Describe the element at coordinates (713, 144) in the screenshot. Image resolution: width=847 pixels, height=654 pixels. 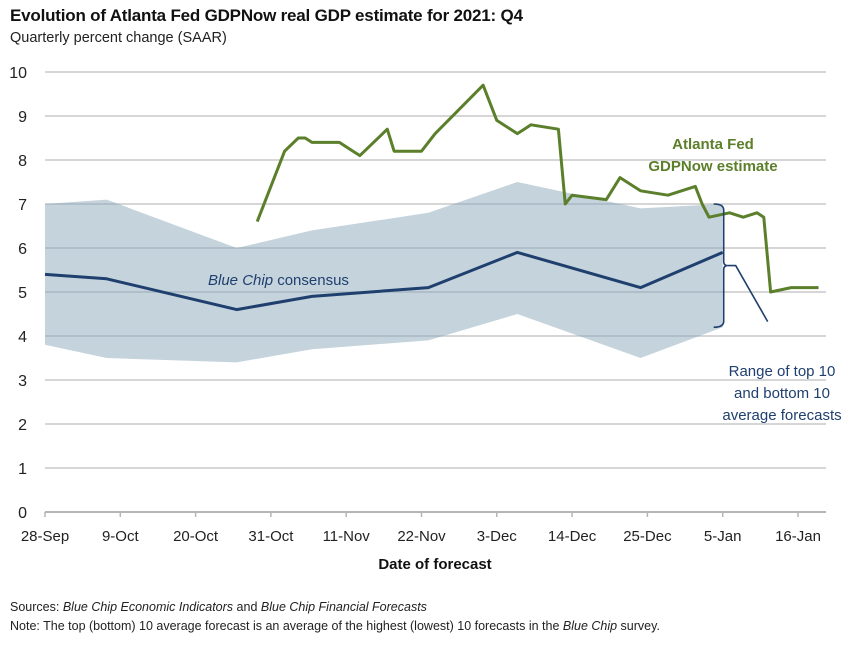
I see `gdpnow-annotation-line: Atlanta Fed` at that location.